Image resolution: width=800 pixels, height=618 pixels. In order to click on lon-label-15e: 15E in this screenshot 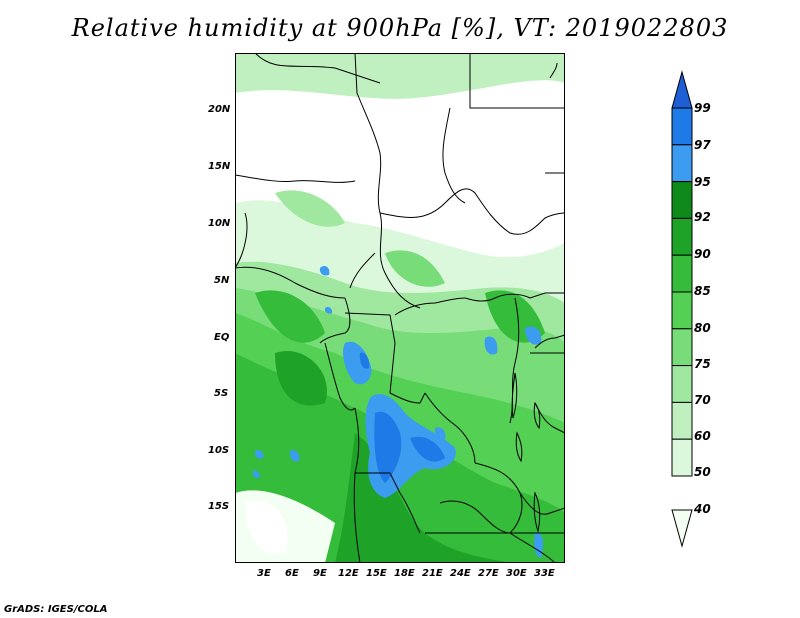, I will do `click(376, 573)`.